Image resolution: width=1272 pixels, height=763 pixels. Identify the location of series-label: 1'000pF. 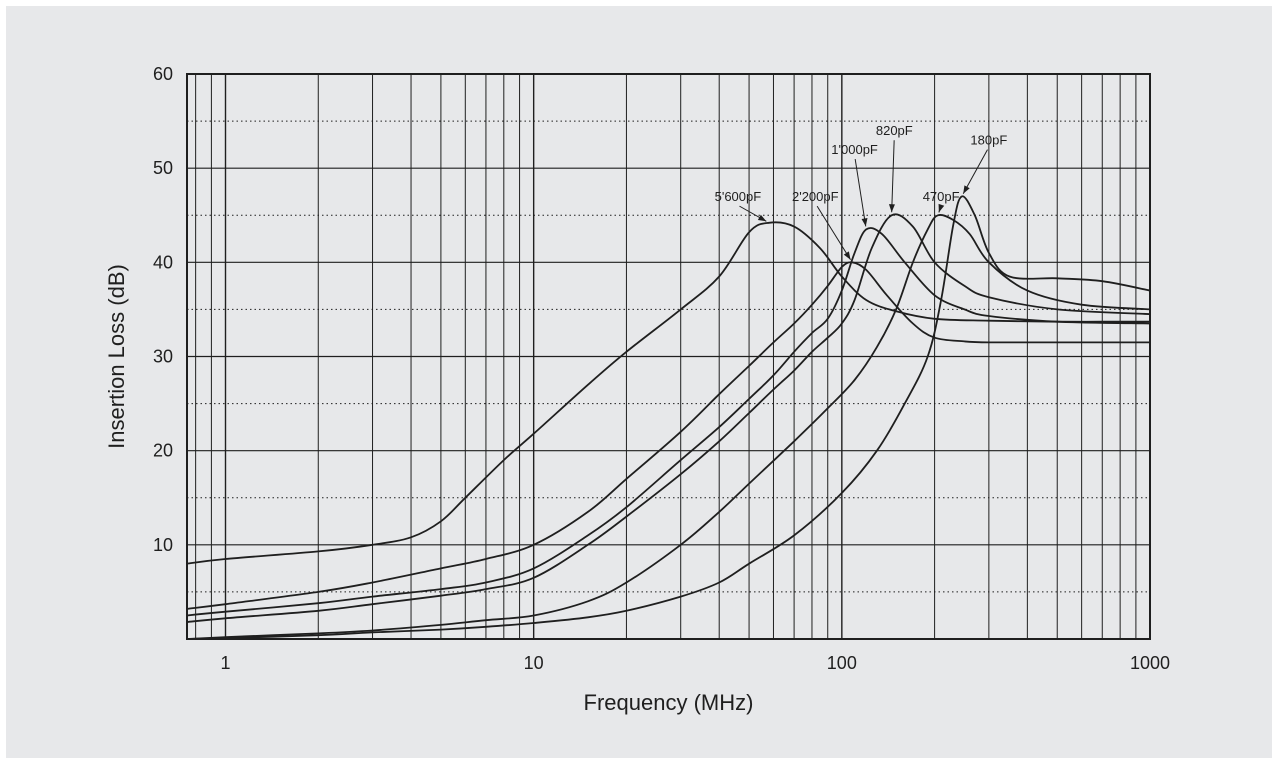
(854, 149).